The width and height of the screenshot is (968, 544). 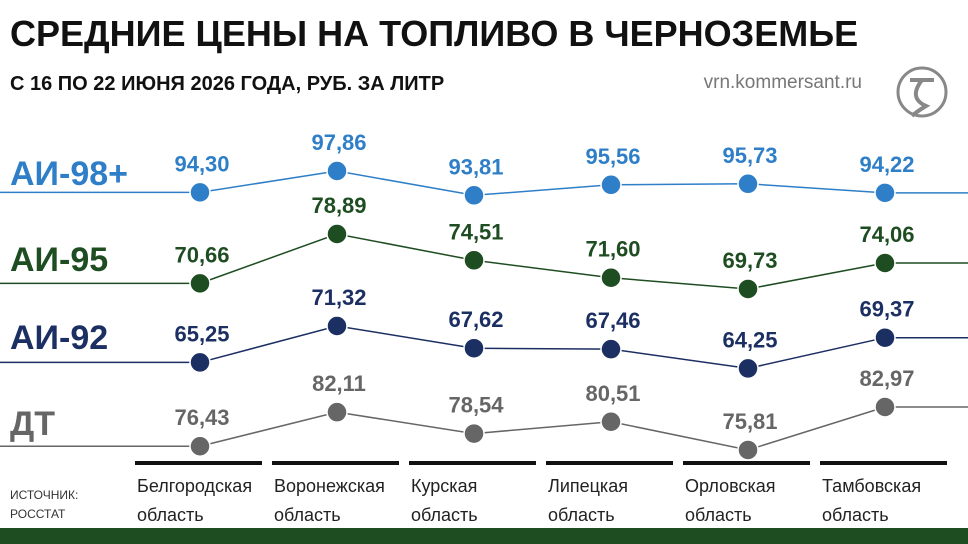 What do you see at coordinates (329, 500) in the screenshot?
I see `x-tick-label: Воронежская область` at bounding box center [329, 500].